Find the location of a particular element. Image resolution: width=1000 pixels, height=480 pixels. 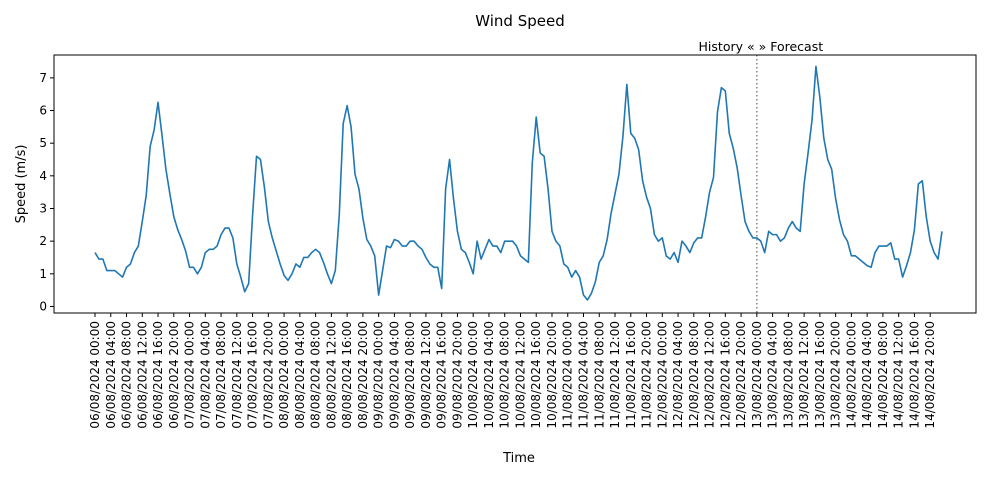

x-tick-label: 09/08/2024 20:00 is located at coordinates (457, 375).